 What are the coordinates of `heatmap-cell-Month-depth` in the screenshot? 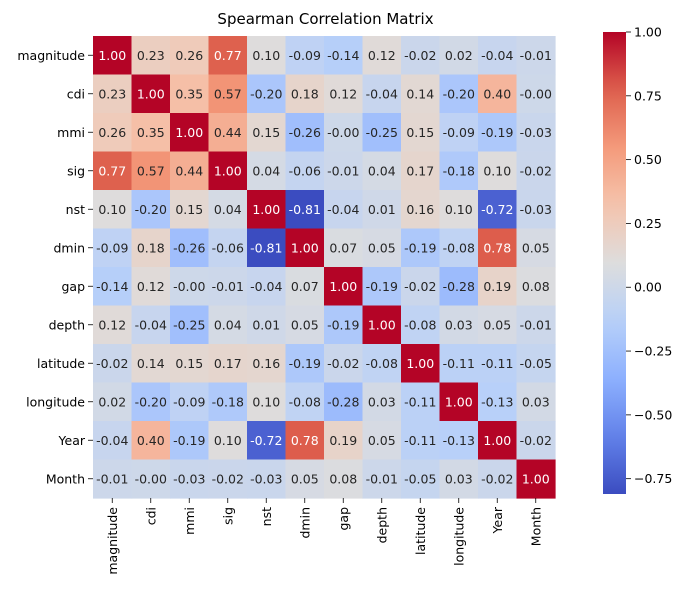 It's located at (382, 479).